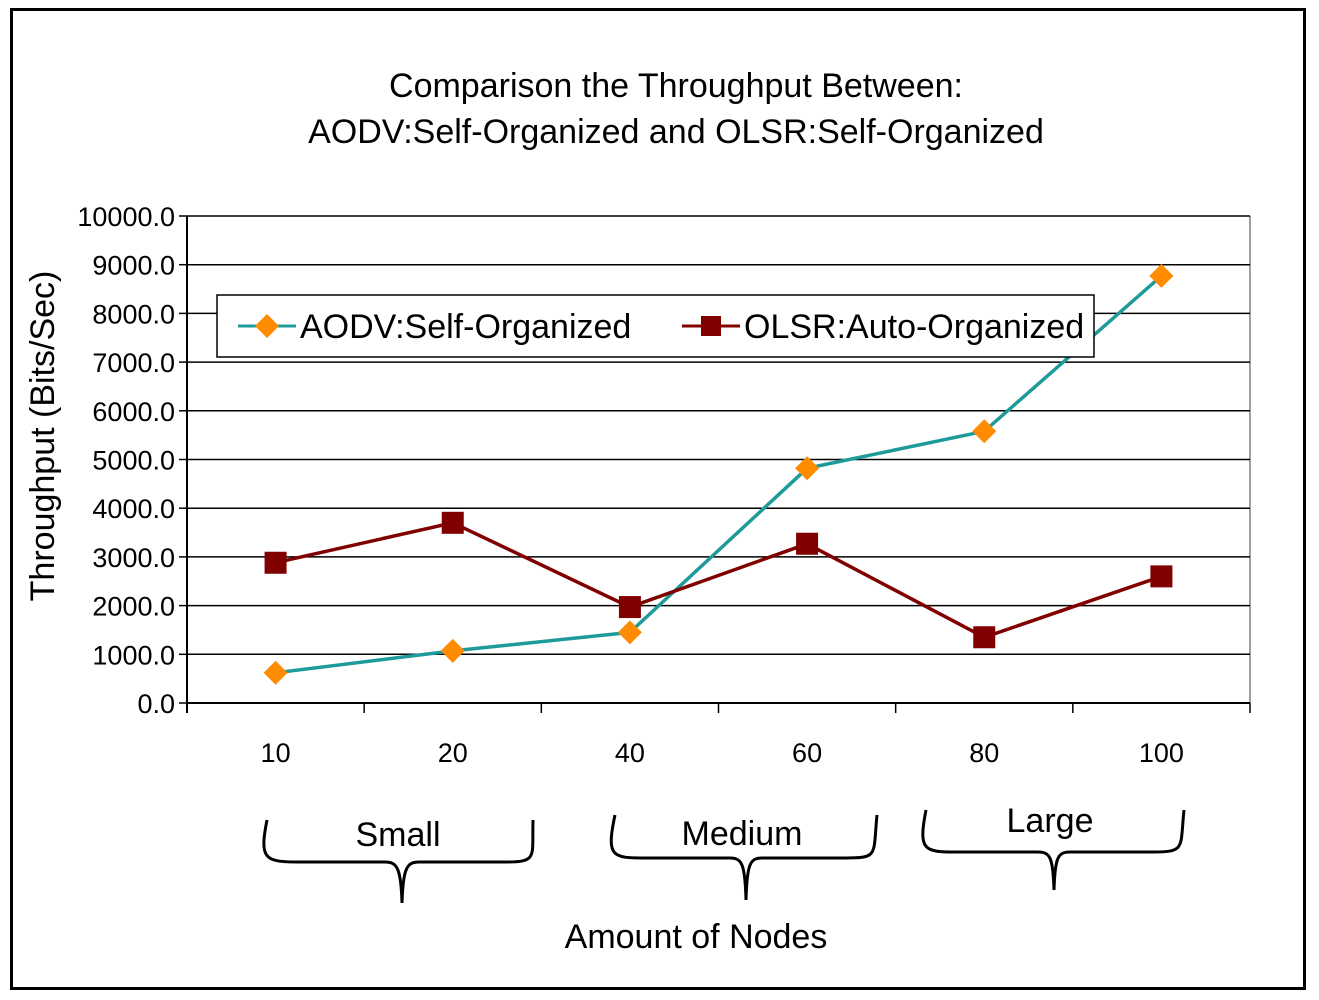 This screenshot has width=1319, height=1000. What do you see at coordinates (711, 326) in the screenshot?
I see `legend-marker-olsr` at bounding box center [711, 326].